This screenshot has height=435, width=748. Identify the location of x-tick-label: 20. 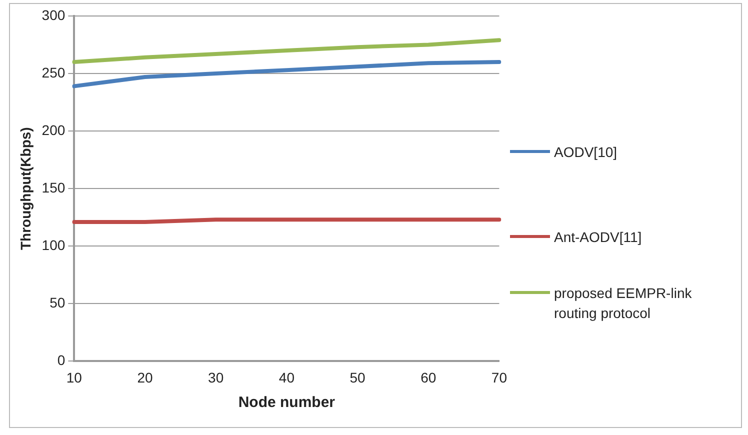
(145, 377).